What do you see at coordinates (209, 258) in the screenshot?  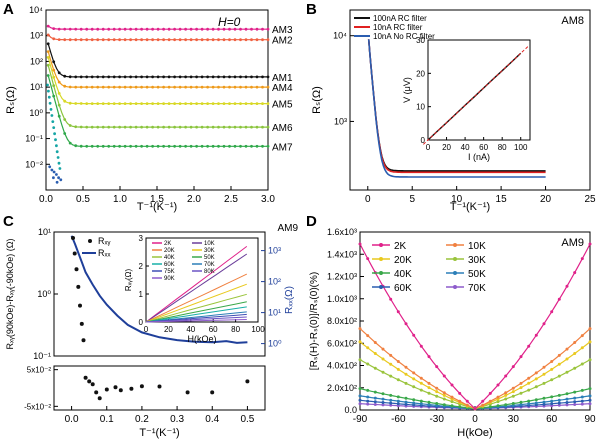 I see `panel-c-inset-legend-label: 50K` at bounding box center [209, 258].